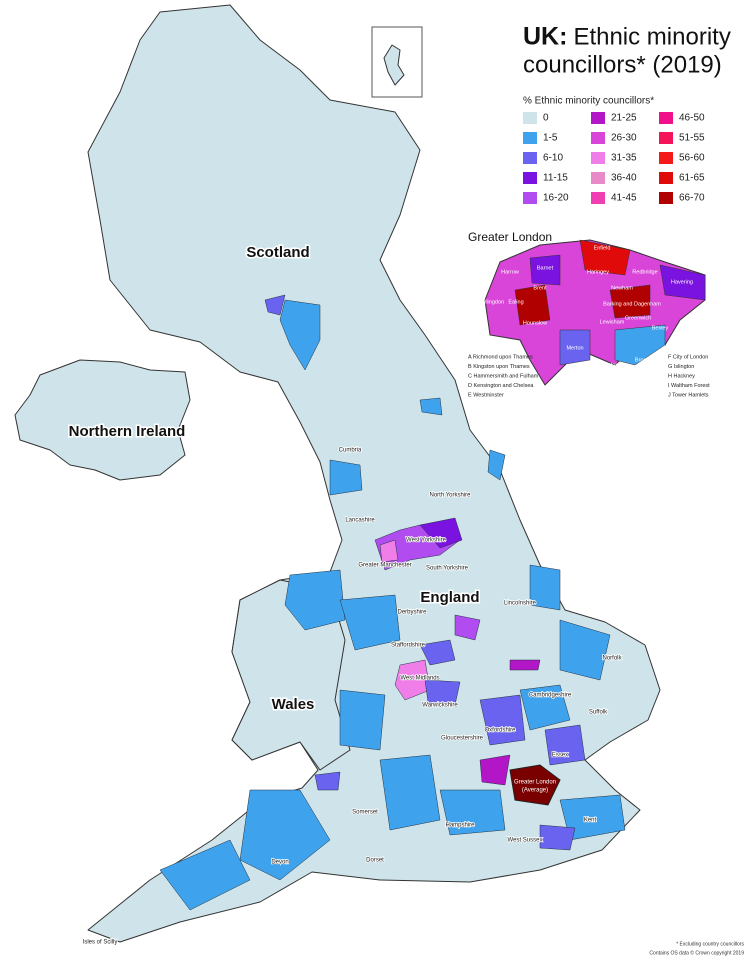 The height and width of the screenshot is (967, 754). I want to click on legend-label: 31-35, so click(624, 158).